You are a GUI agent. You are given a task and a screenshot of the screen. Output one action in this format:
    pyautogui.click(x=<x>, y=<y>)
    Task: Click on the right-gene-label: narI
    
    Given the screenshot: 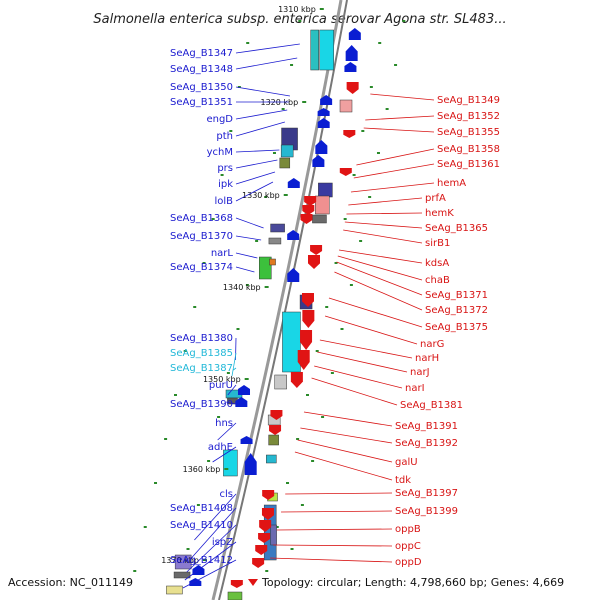 What is the action you would take?
    pyautogui.click(x=415, y=388)
    